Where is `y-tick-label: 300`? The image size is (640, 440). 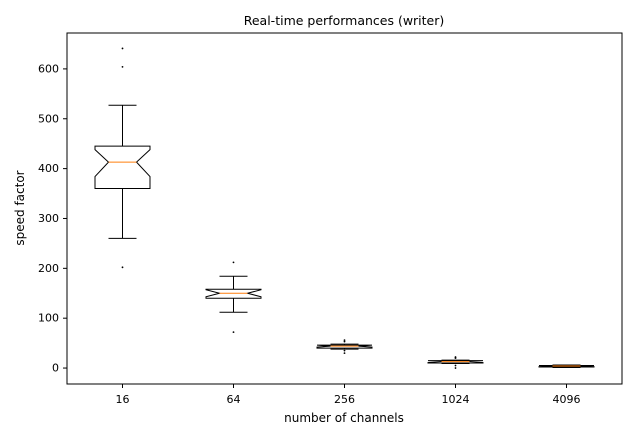
y-tick-label: 300 is located at coordinates (48, 218).